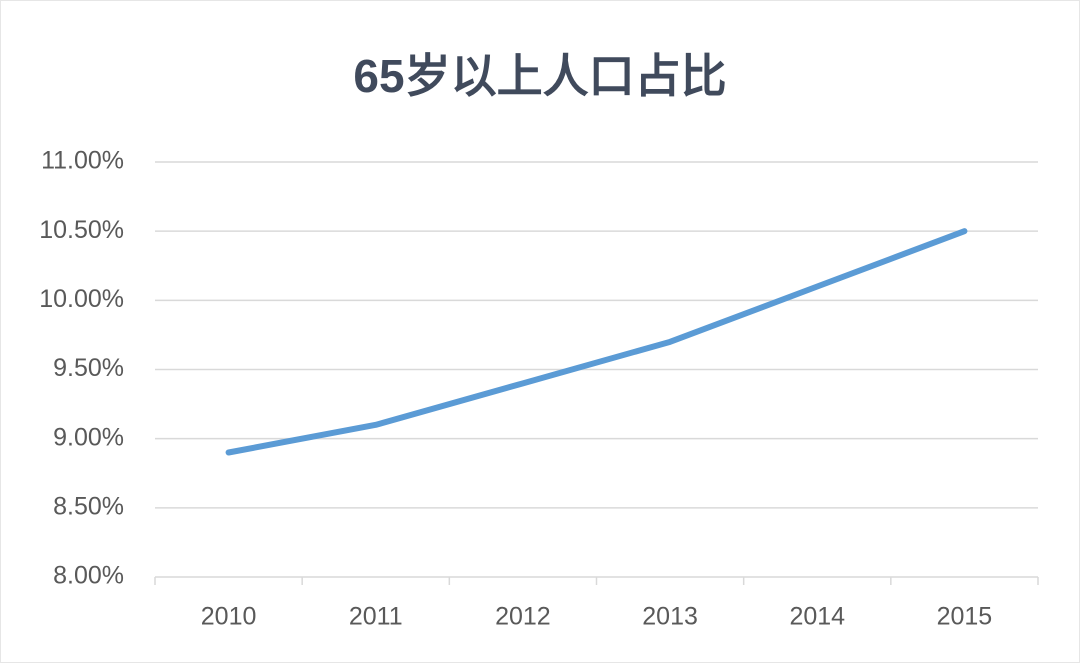 This screenshot has width=1080, height=663. Describe the element at coordinates (81, 299) in the screenshot. I see `y-tick-label: 10.00%` at that location.